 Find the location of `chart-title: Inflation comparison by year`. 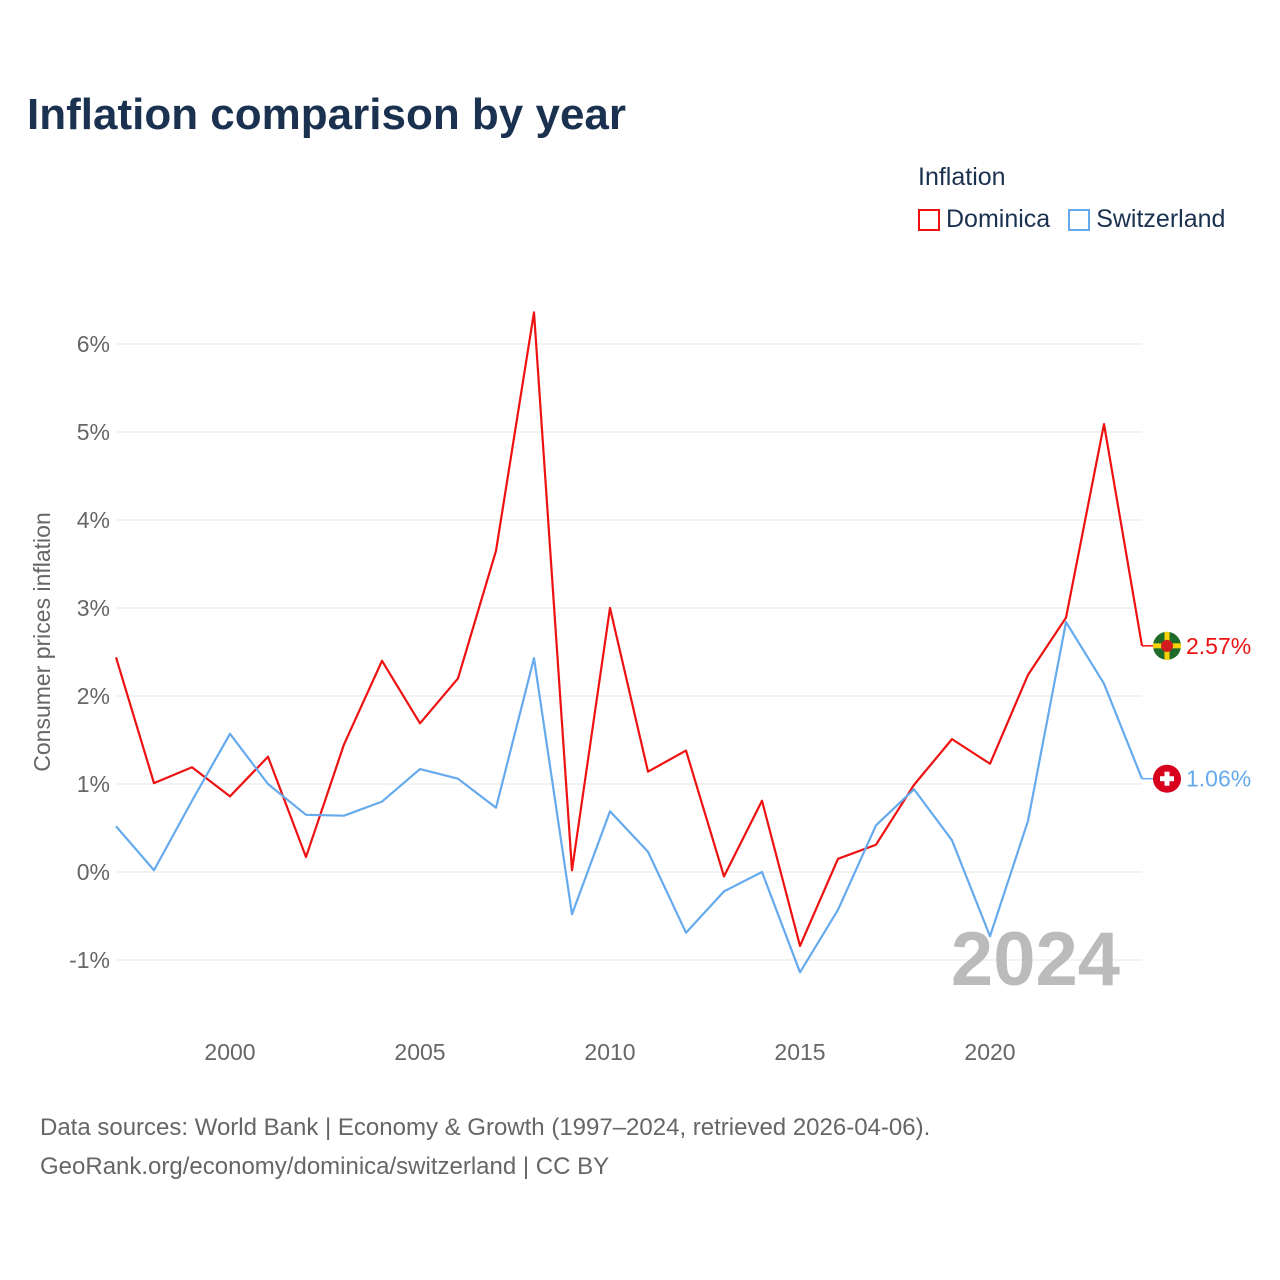

chart-title: Inflation comparison by year is located at coordinates (327, 114).